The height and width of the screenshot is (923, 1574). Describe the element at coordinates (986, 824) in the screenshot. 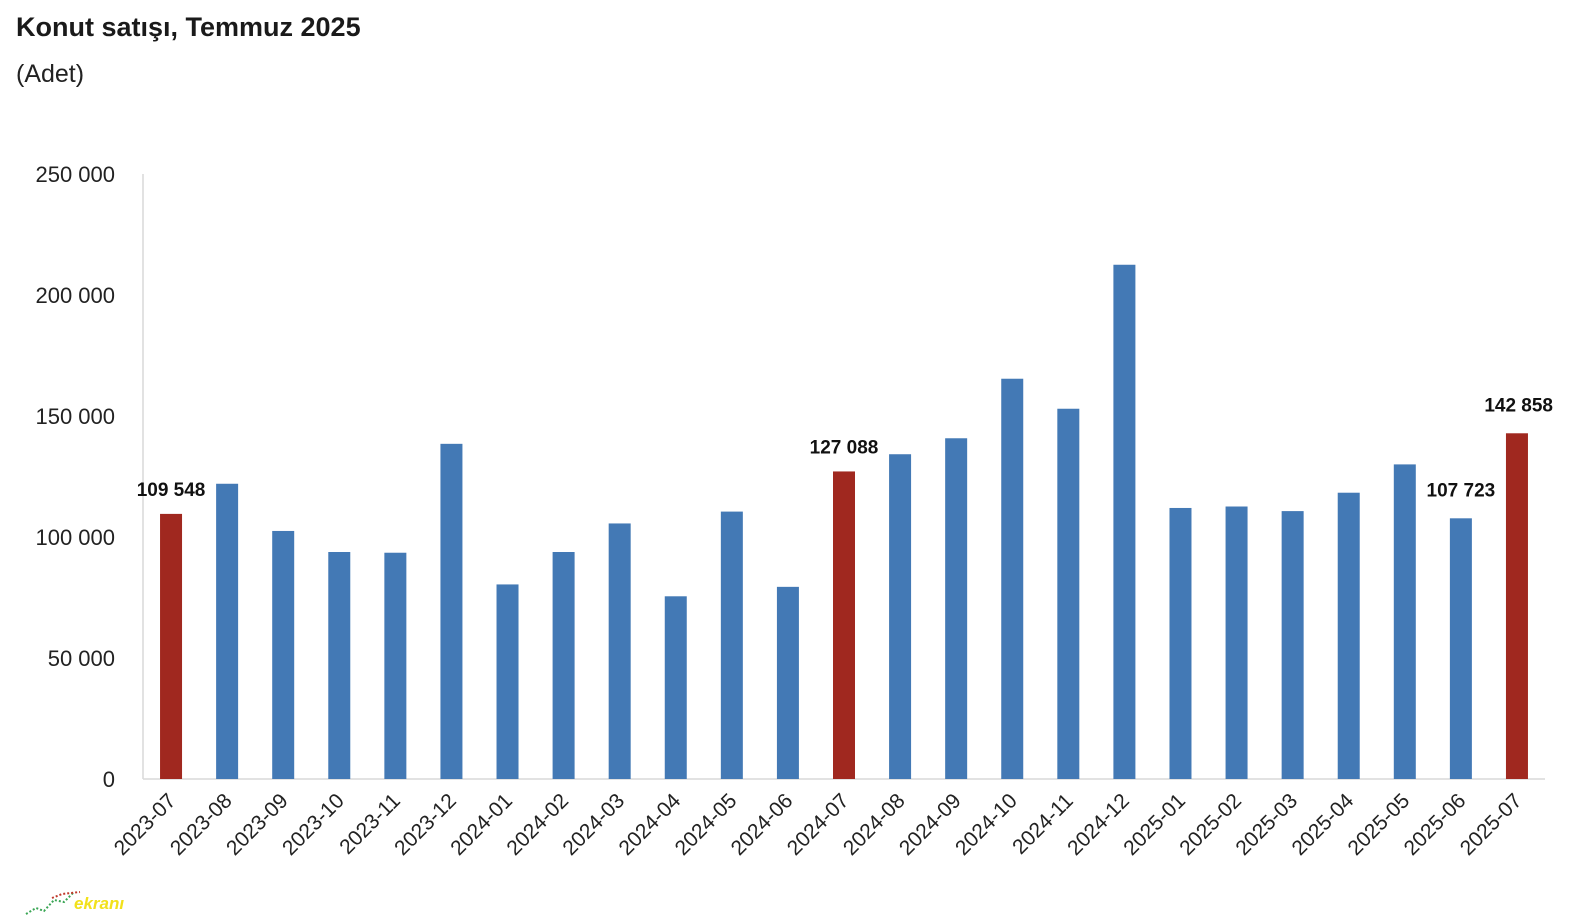

I see `x-tick-label: 2024-10` at that location.